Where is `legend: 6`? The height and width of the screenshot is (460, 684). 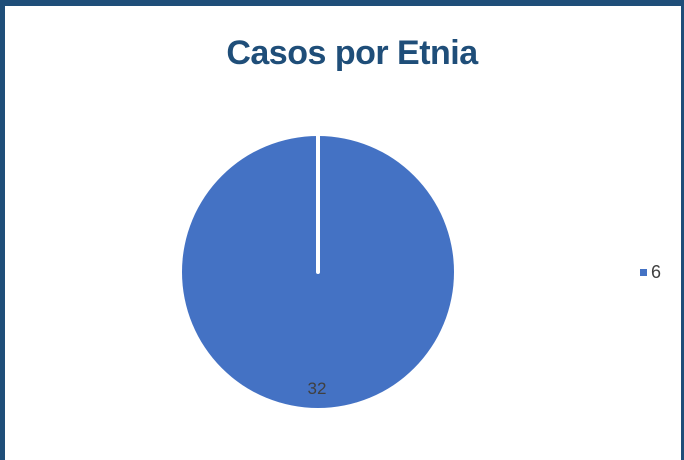
legend: 6 is located at coordinates (650, 272).